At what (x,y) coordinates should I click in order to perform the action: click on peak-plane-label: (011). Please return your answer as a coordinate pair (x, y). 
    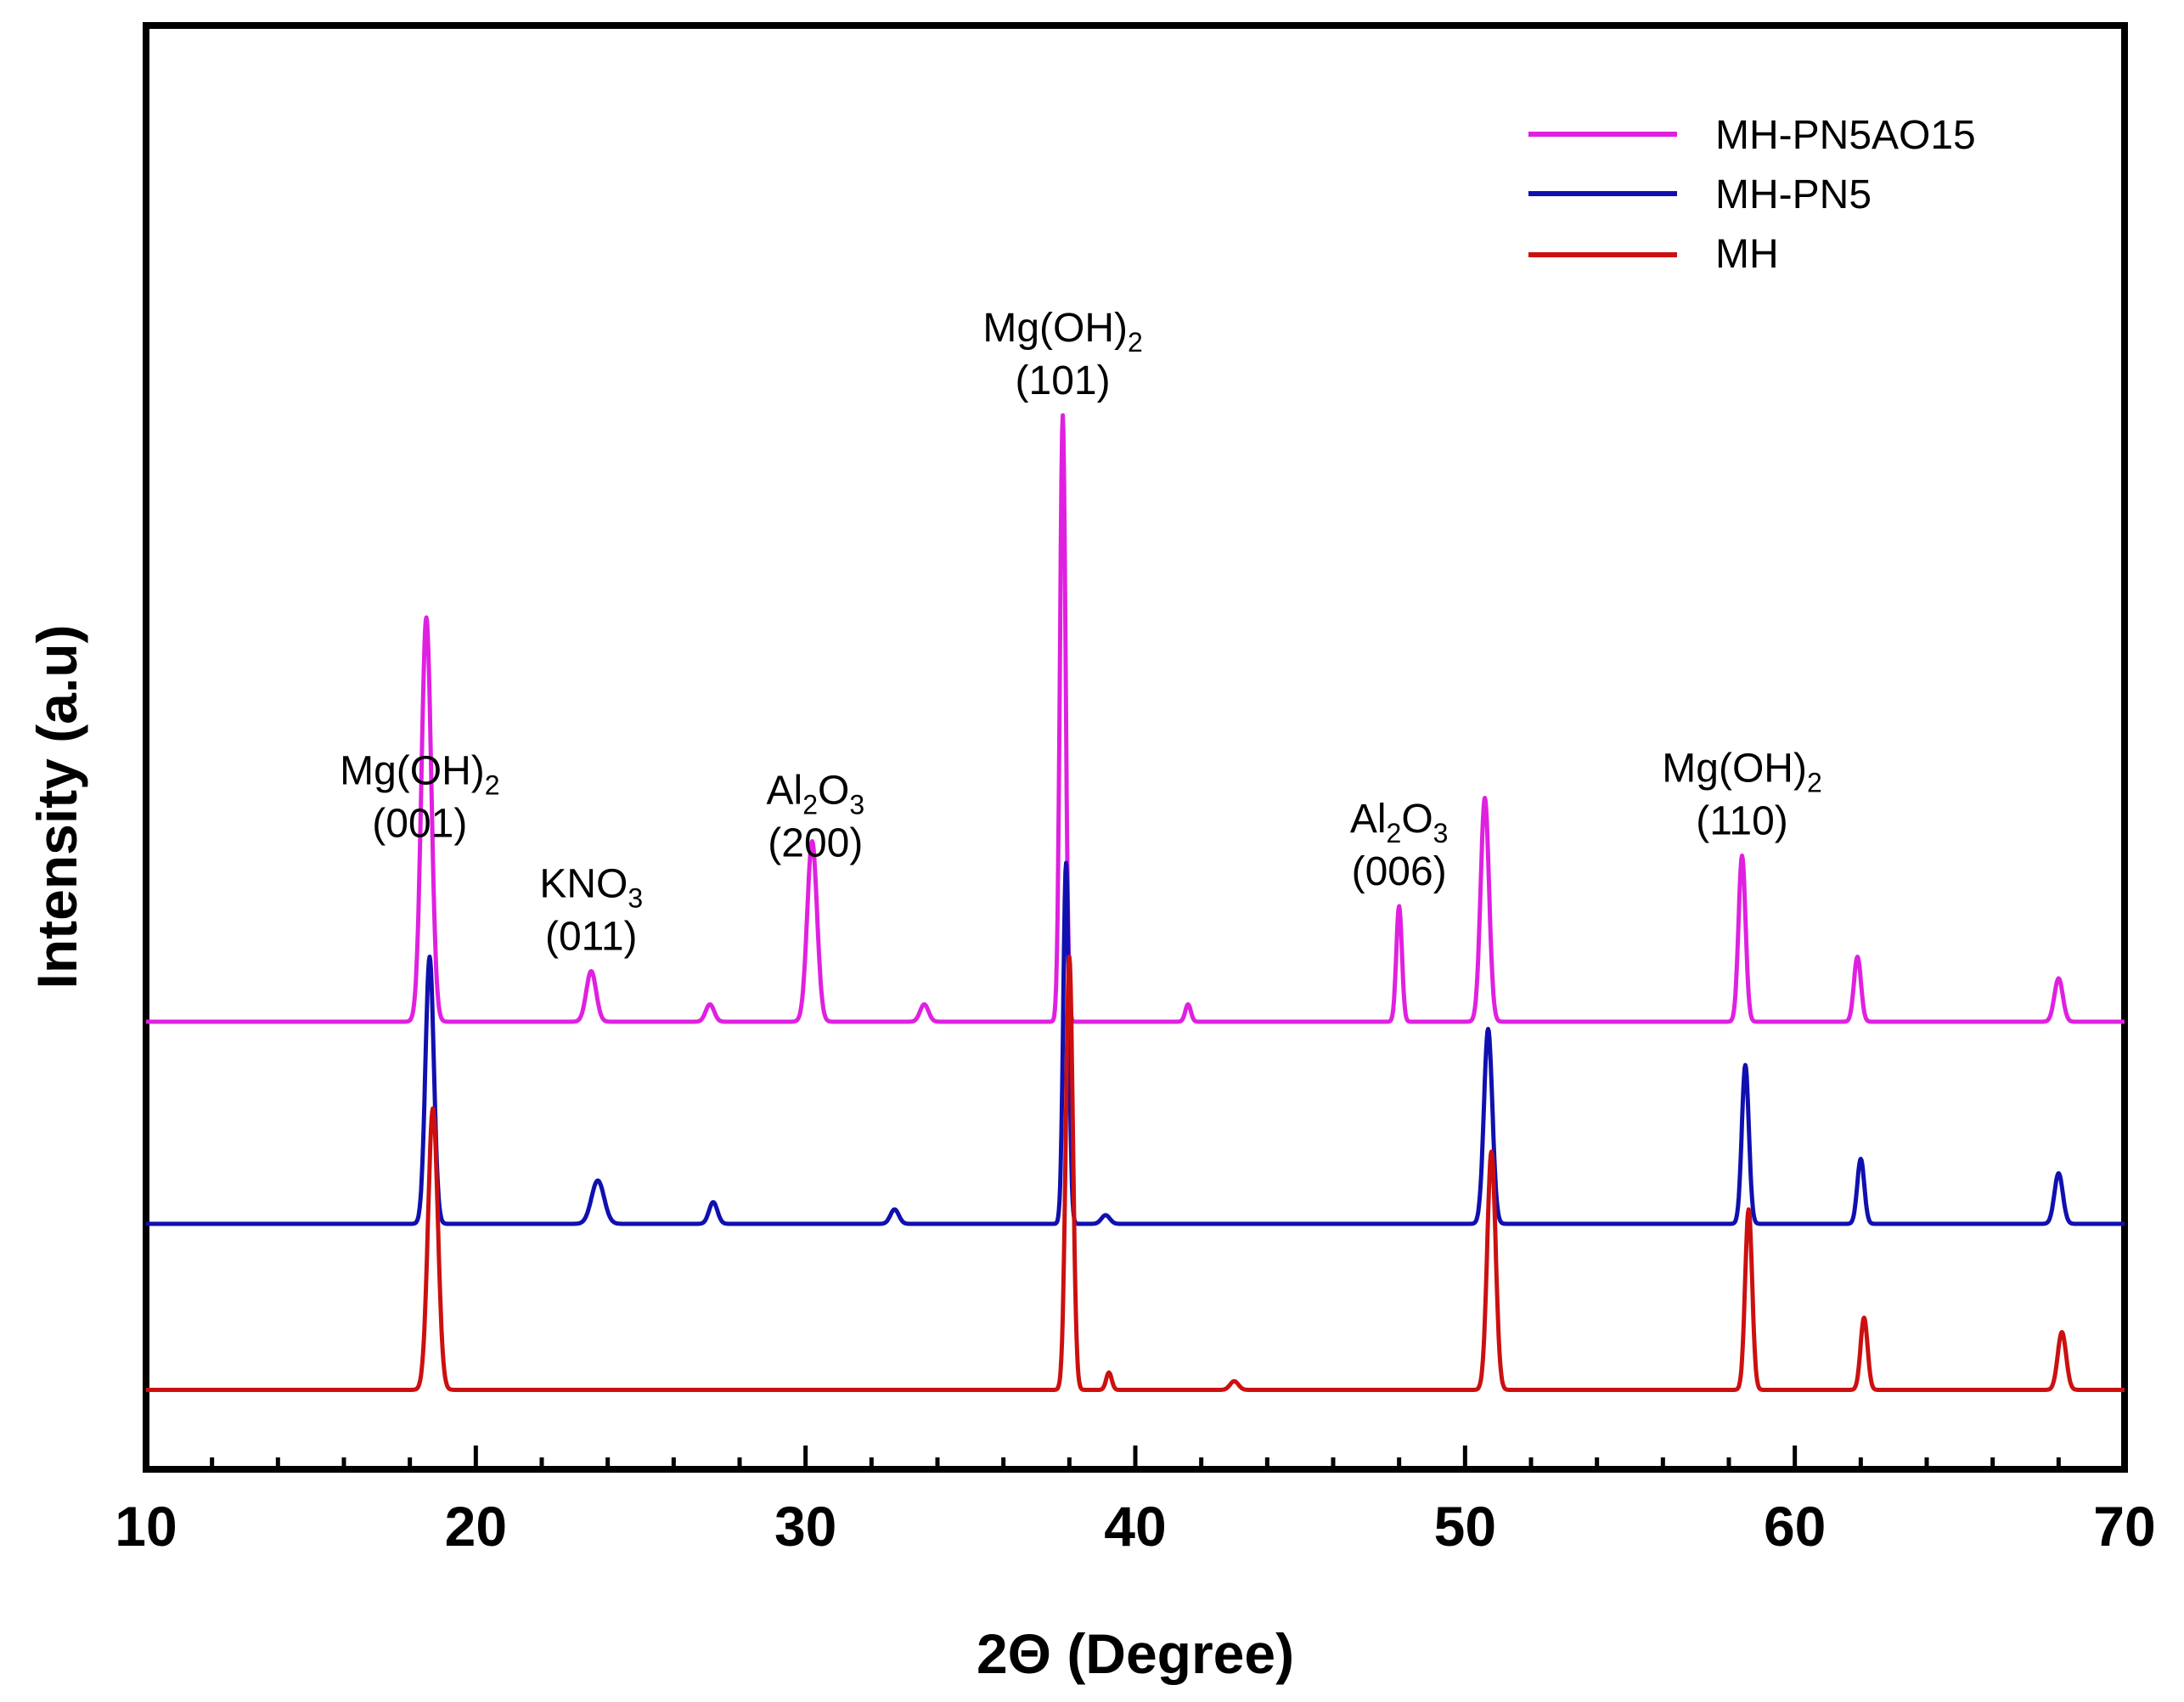
    Looking at the image, I should click on (591, 937).